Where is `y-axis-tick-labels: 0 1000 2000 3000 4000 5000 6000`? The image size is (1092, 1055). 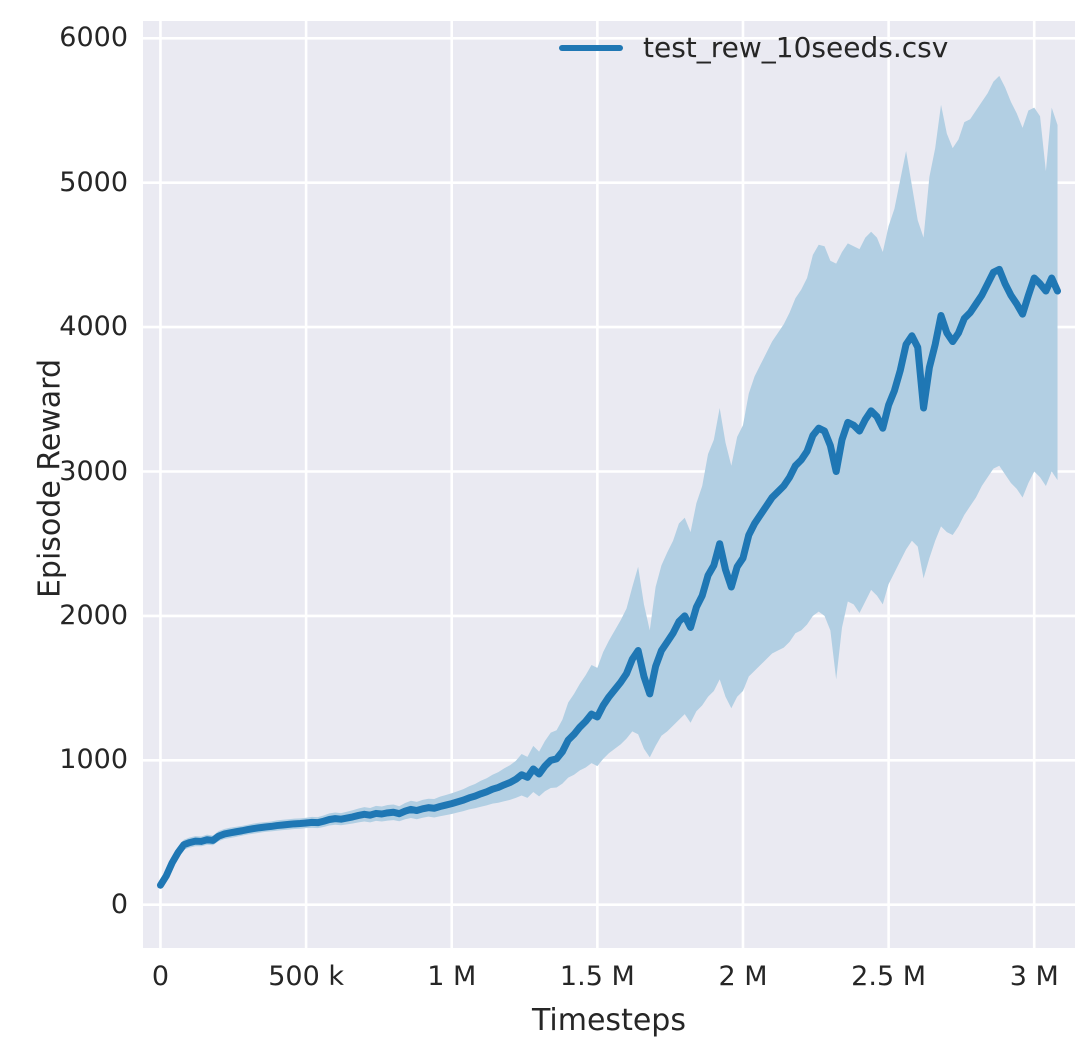
y-axis-tick-labels: 0 1000 2000 3000 4000 5000 6000 is located at coordinates (64, 527).